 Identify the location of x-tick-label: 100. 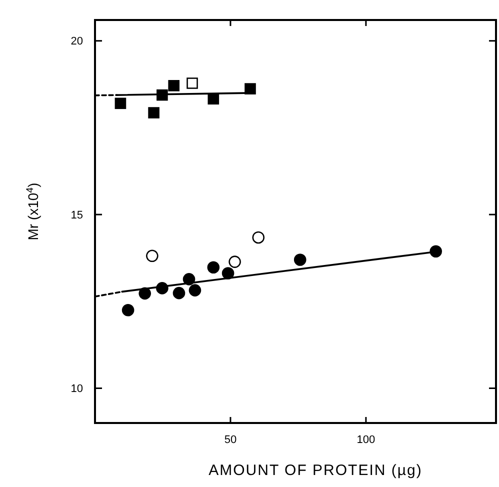
(366, 440).